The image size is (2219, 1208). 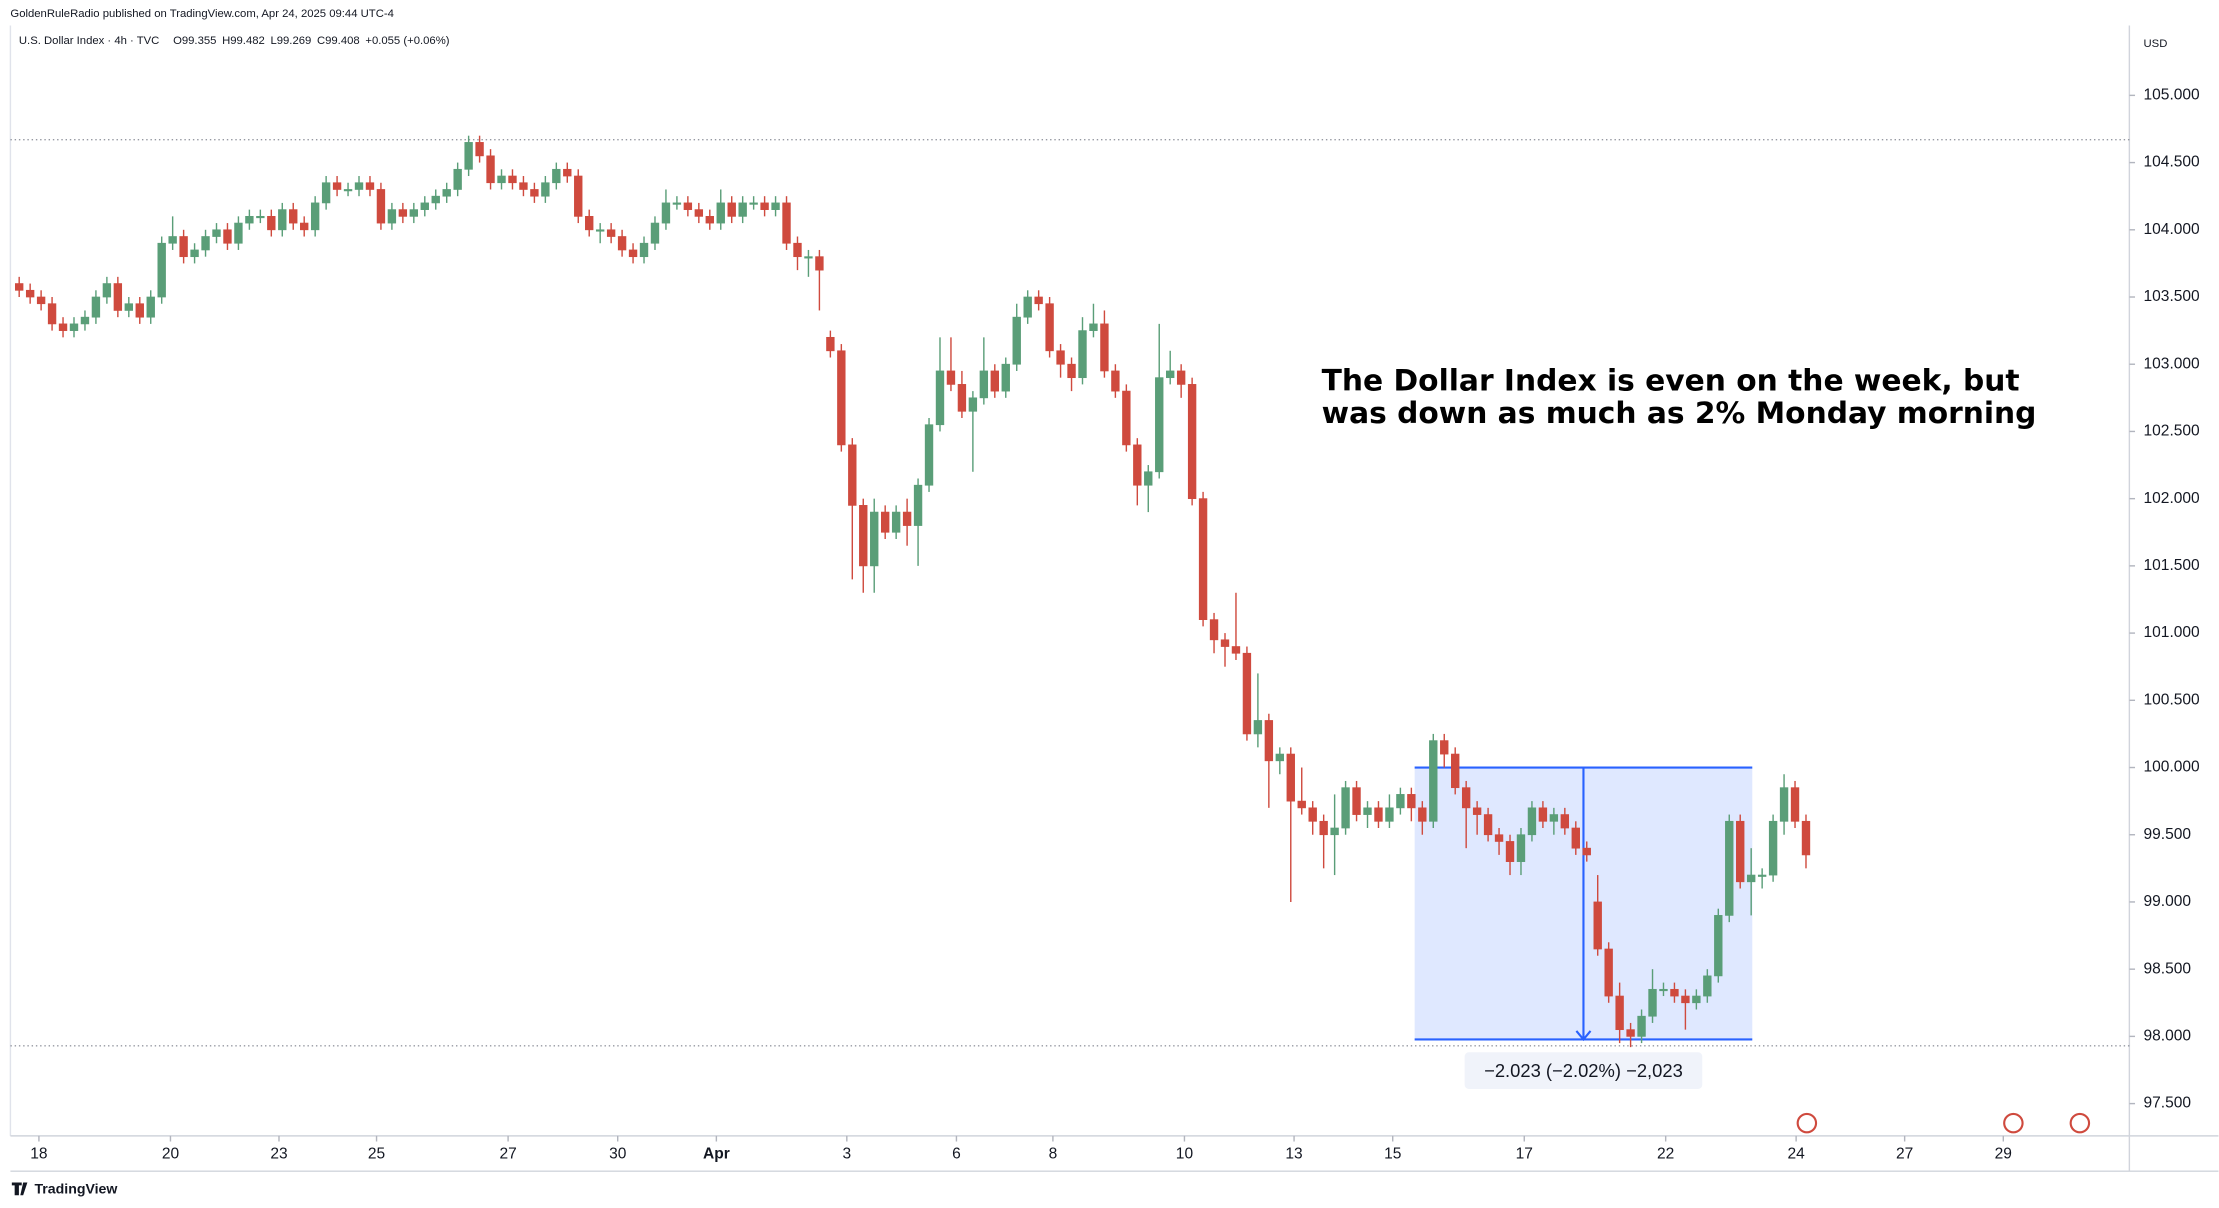 I want to click on y-tick-label: 99.500, so click(x=2168, y=834).